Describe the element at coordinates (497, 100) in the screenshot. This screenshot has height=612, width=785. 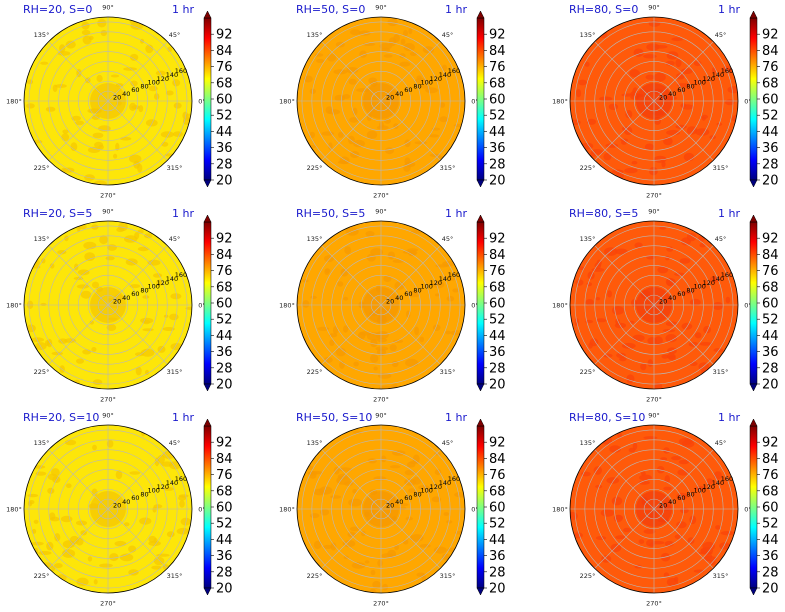
I see `colorbar-tick-label: 60` at that location.